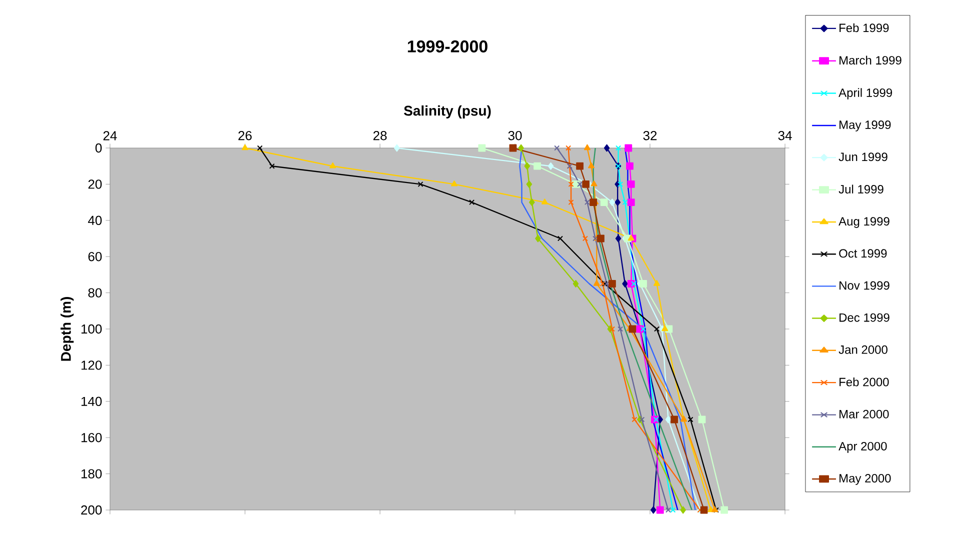 The width and height of the screenshot is (958, 554). Describe the element at coordinates (864, 222) in the screenshot. I see `legend-label: Aug 1999` at that location.